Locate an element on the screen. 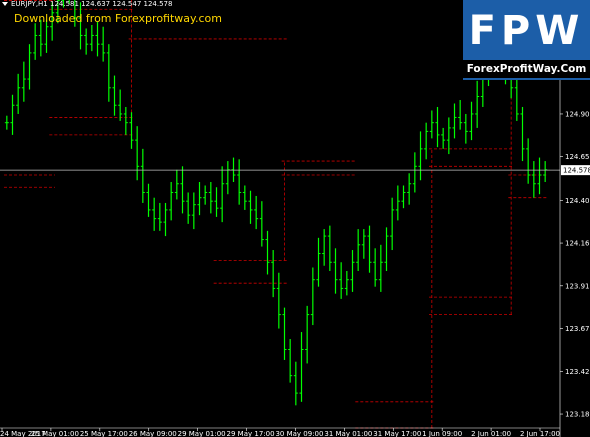 The width and height of the screenshot is (590, 437). dropdown-triangle-icon is located at coordinates (5, 4).